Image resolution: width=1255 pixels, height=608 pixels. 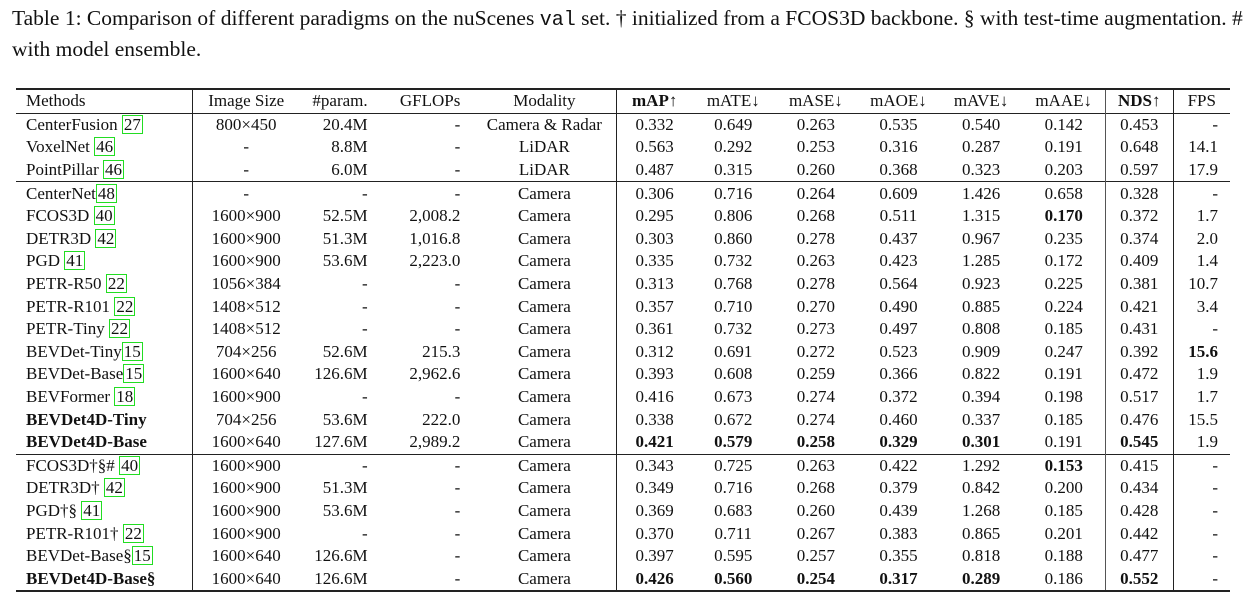 What do you see at coordinates (733, 488) in the screenshot?
I see `cell-mate: 0.716` at bounding box center [733, 488].